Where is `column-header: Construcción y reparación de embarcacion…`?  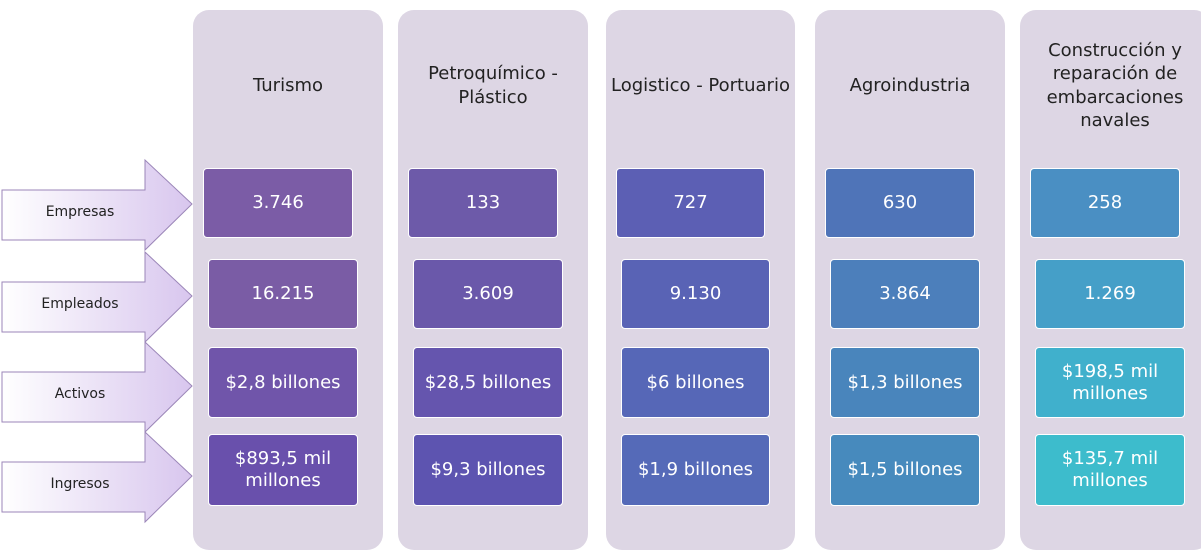
column-header: Construcción y reparación de embarcacion… is located at coordinates (1115, 85).